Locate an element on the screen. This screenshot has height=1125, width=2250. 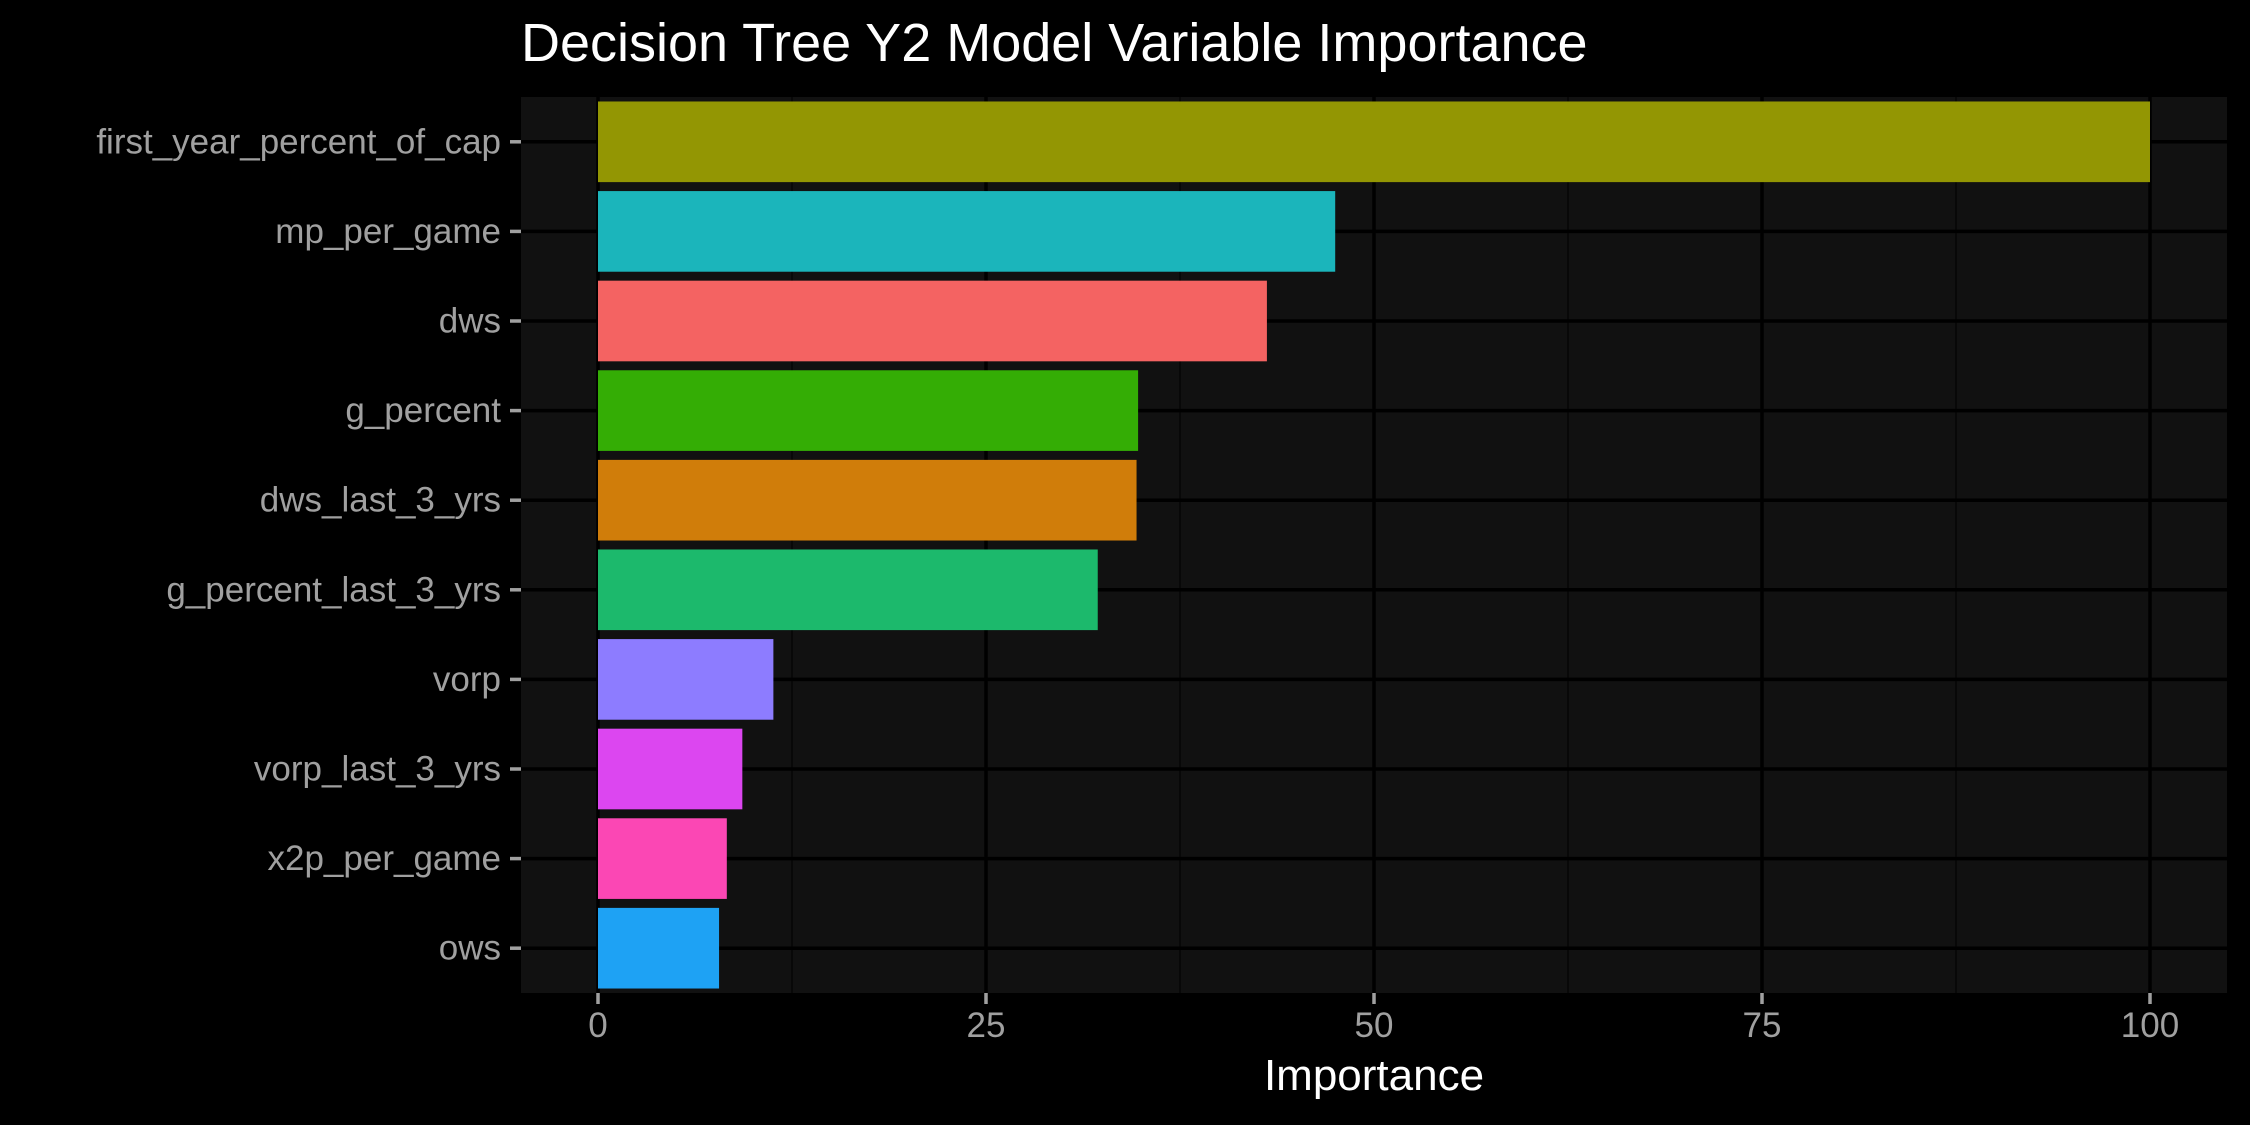
y-tick-label: x2p_per_game is located at coordinates (385, 858).